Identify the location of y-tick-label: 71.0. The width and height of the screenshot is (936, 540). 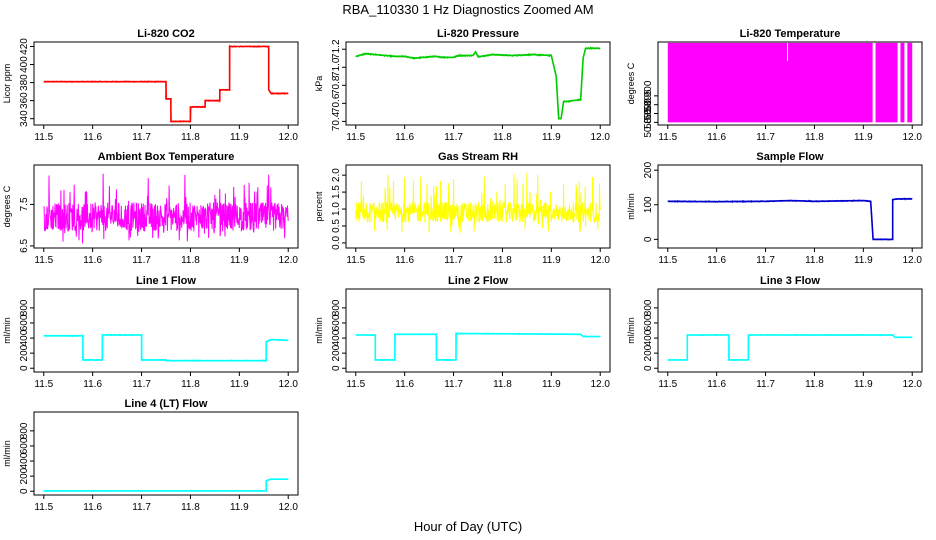
(336, 67).